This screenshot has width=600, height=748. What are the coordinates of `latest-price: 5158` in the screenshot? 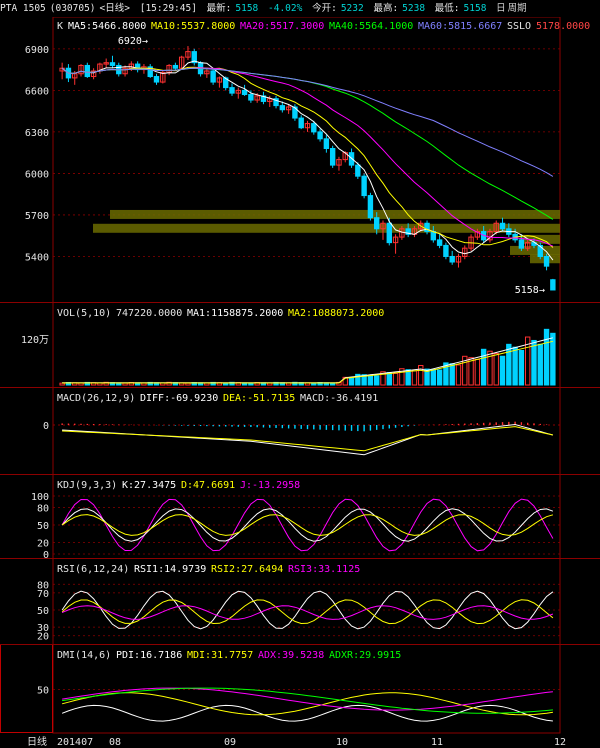 It's located at (247, 8).